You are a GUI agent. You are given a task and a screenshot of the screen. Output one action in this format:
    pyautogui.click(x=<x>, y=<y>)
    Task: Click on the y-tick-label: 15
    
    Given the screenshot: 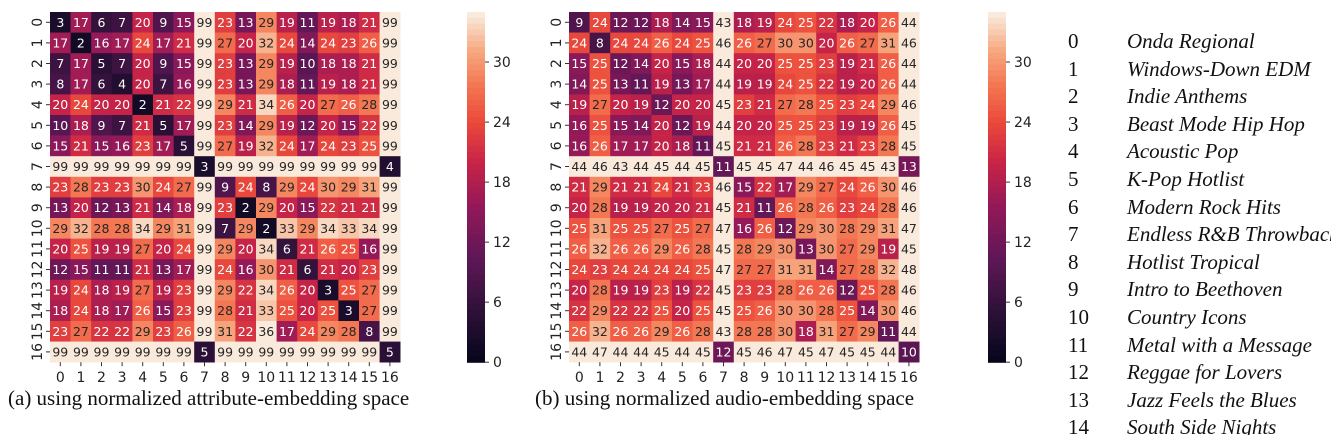 What is the action you would take?
    pyautogui.click(x=38, y=331)
    